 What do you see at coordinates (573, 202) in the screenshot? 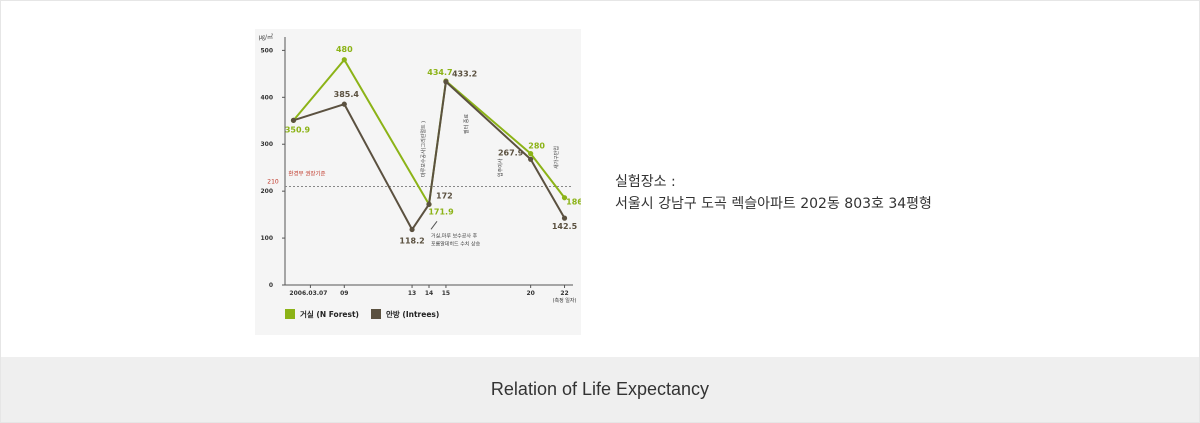
I see `data-label: 186` at bounding box center [573, 202].